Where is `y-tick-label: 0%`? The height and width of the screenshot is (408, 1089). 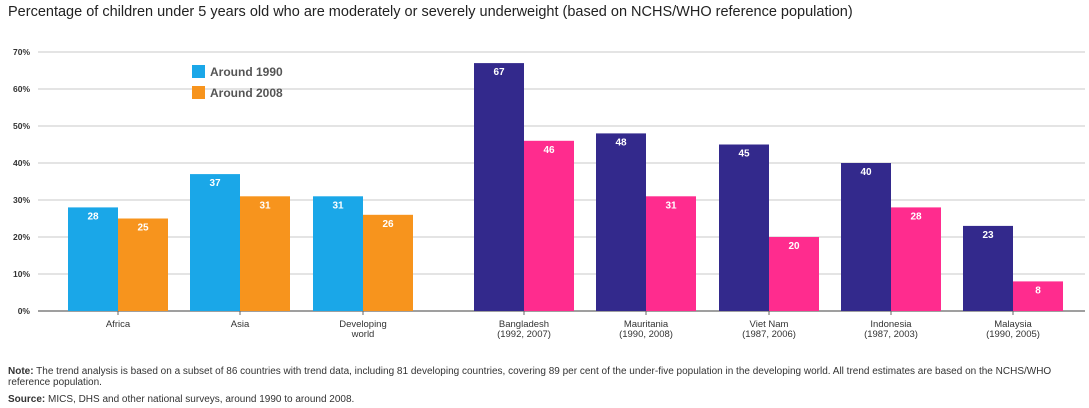 y-tick-label: 0% is located at coordinates (24, 311).